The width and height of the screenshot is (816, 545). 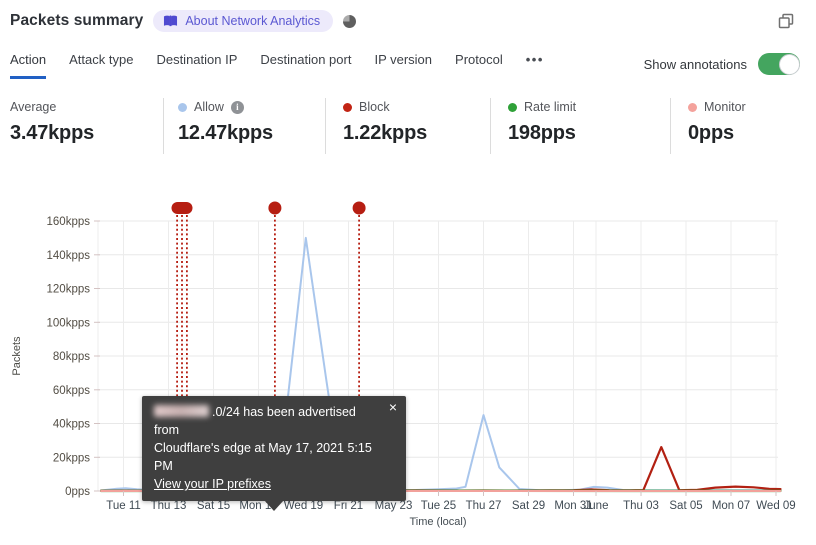 What do you see at coordinates (528, 506) in the screenshot?
I see `x-tick-label: Sat 29` at bounding box center [528, 506].